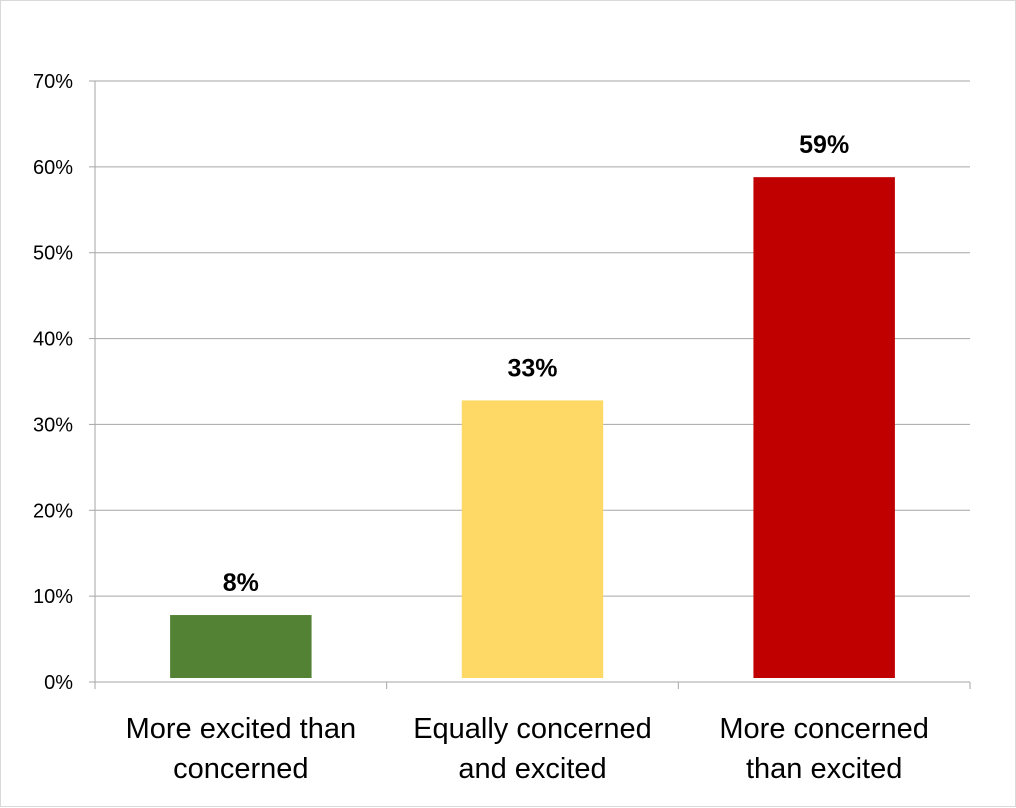 This screenshot has height=808, width=1016. Describe the element at coordinates (532, 368) in the screenshot. I see `data-label: 33%` at that location.